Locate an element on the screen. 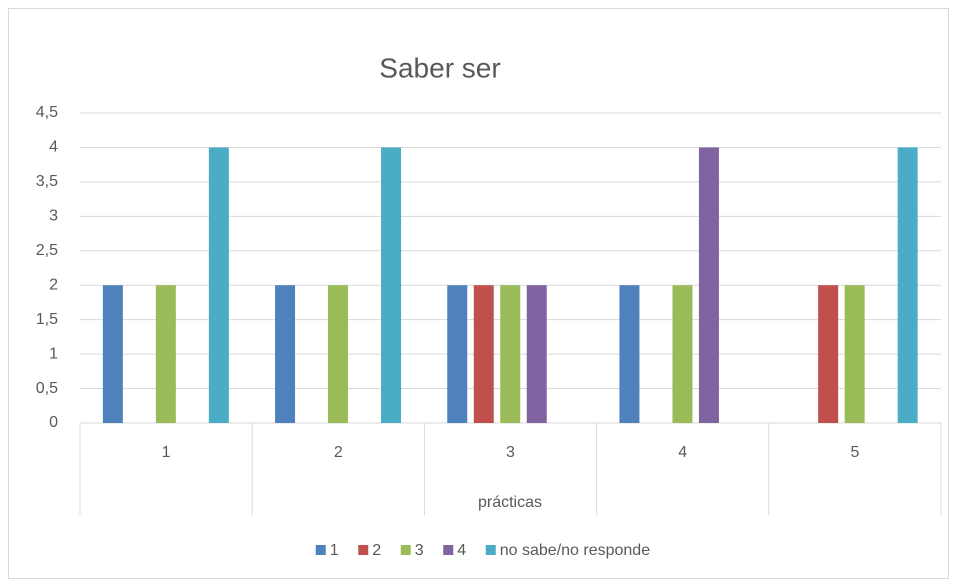 The width and height of the screenshot is (957, 588). x-tick-label: 1 is located at coordinates (166, 452).